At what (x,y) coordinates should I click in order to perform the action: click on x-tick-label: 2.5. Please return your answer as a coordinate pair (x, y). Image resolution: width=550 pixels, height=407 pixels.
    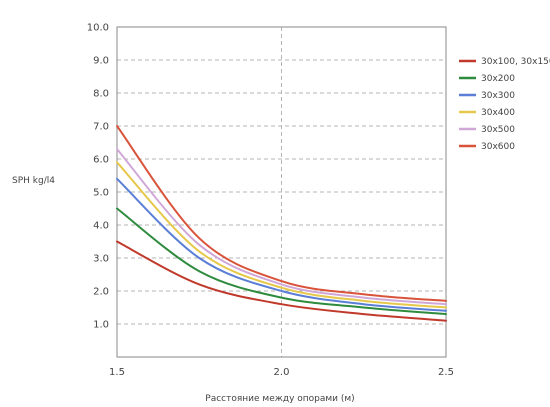
    Looking at the image, I should click on (446, 372).